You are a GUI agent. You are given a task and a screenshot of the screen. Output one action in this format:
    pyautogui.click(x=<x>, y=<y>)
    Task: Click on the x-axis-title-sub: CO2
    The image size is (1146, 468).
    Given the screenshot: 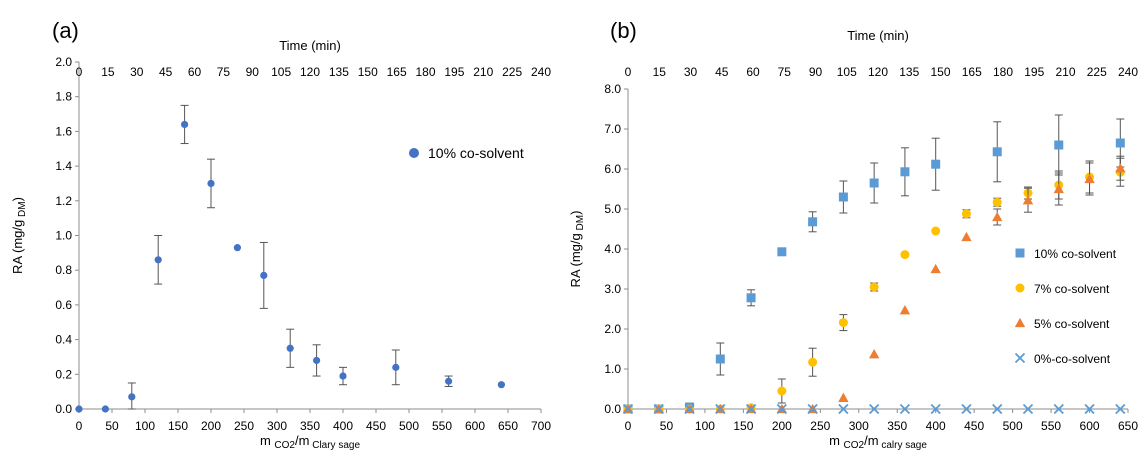 What is the action you would take?
    pyautogui.click(x=854, y=445)
    